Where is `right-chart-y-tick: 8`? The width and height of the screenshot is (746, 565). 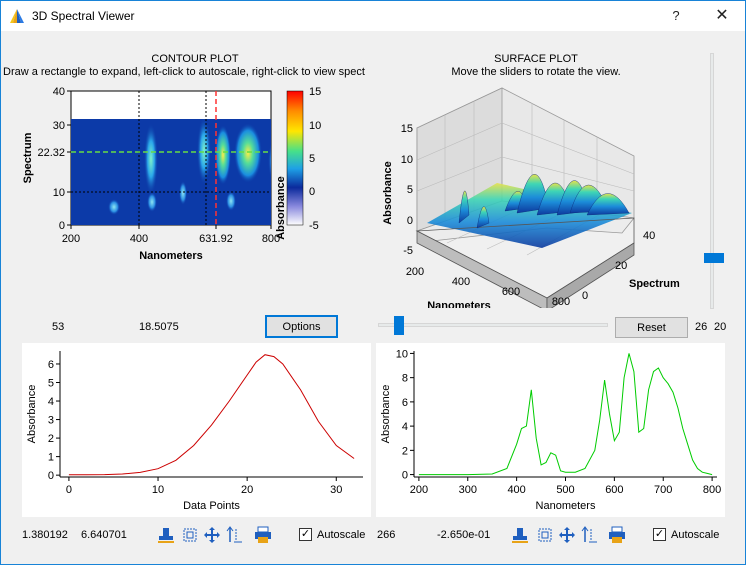 right-chart-y-tick: 8 is located at coordinates (405, 379).